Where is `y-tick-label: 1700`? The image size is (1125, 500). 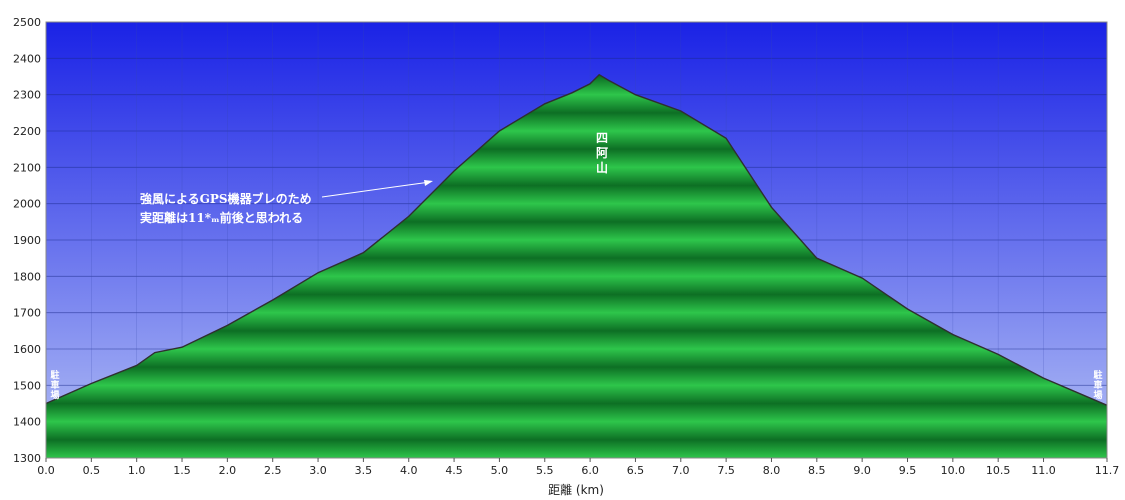
y-tick-label: 1700 is located at coordinates (27, 313).